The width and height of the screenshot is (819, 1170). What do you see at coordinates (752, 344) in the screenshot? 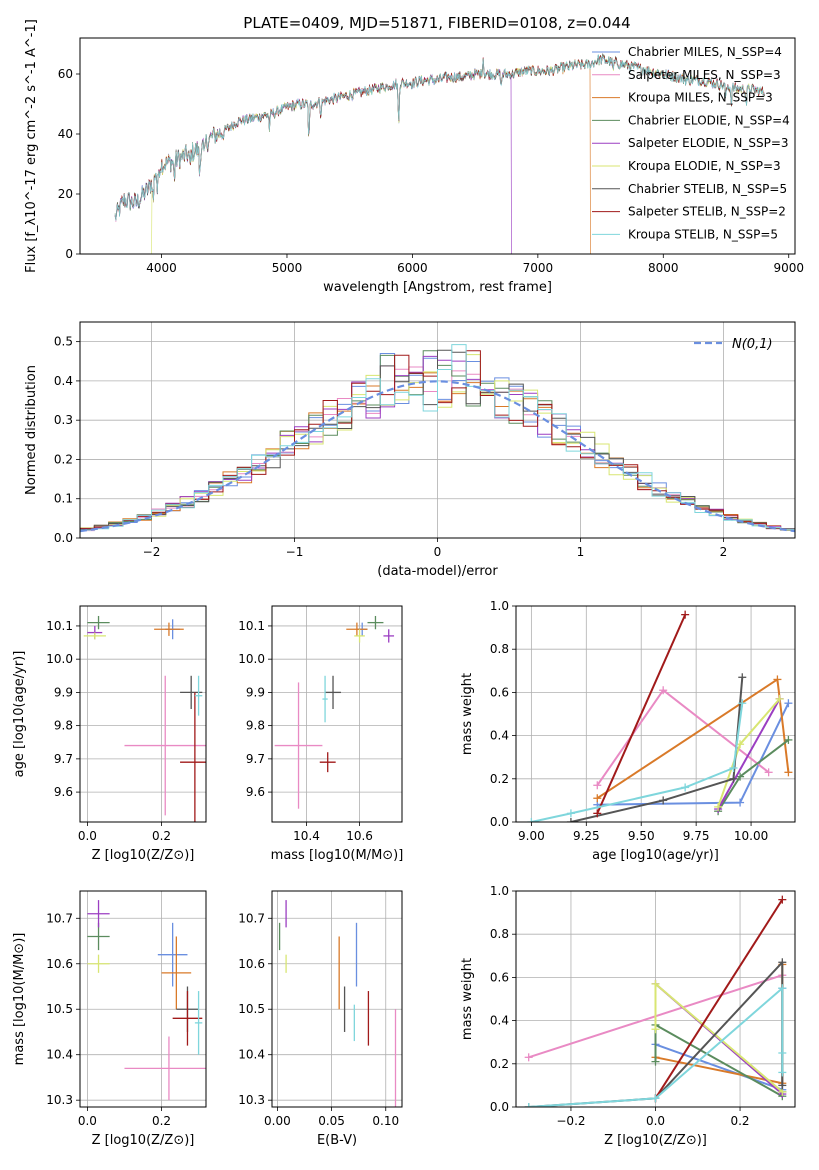
I see `legend-label-gaussian: N(0,1)` at bounding box center [752, 344].